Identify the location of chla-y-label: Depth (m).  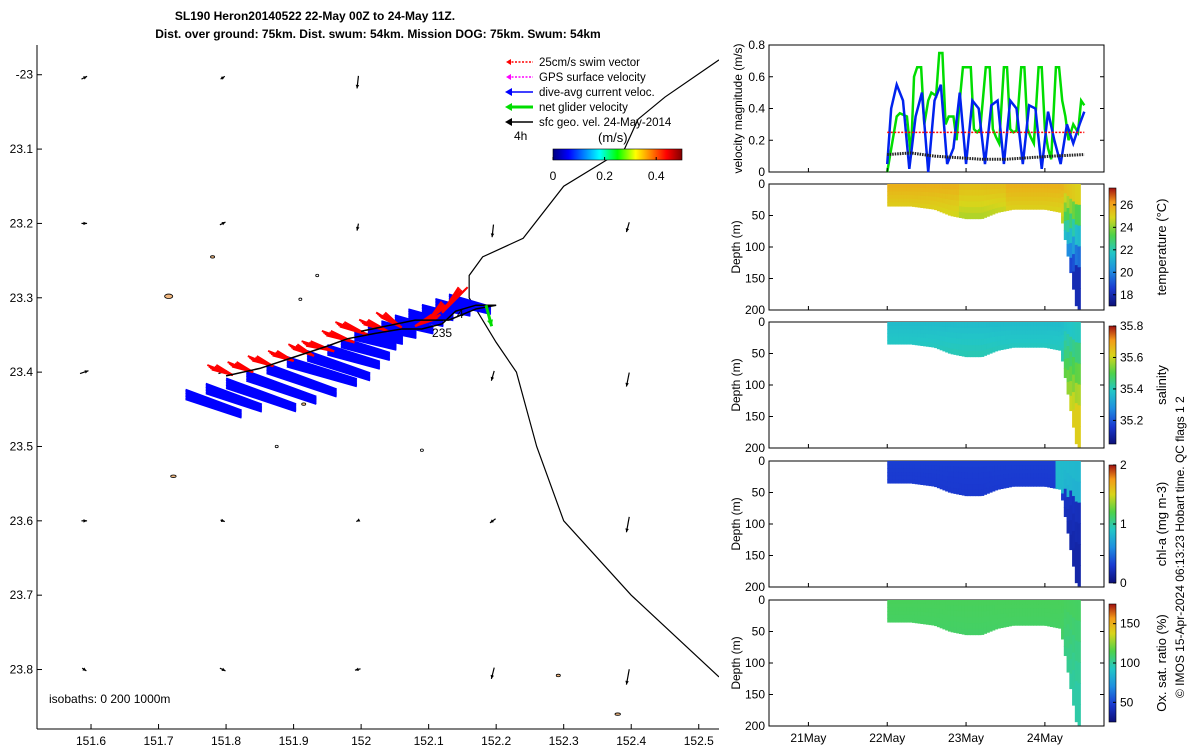
(736, 523).